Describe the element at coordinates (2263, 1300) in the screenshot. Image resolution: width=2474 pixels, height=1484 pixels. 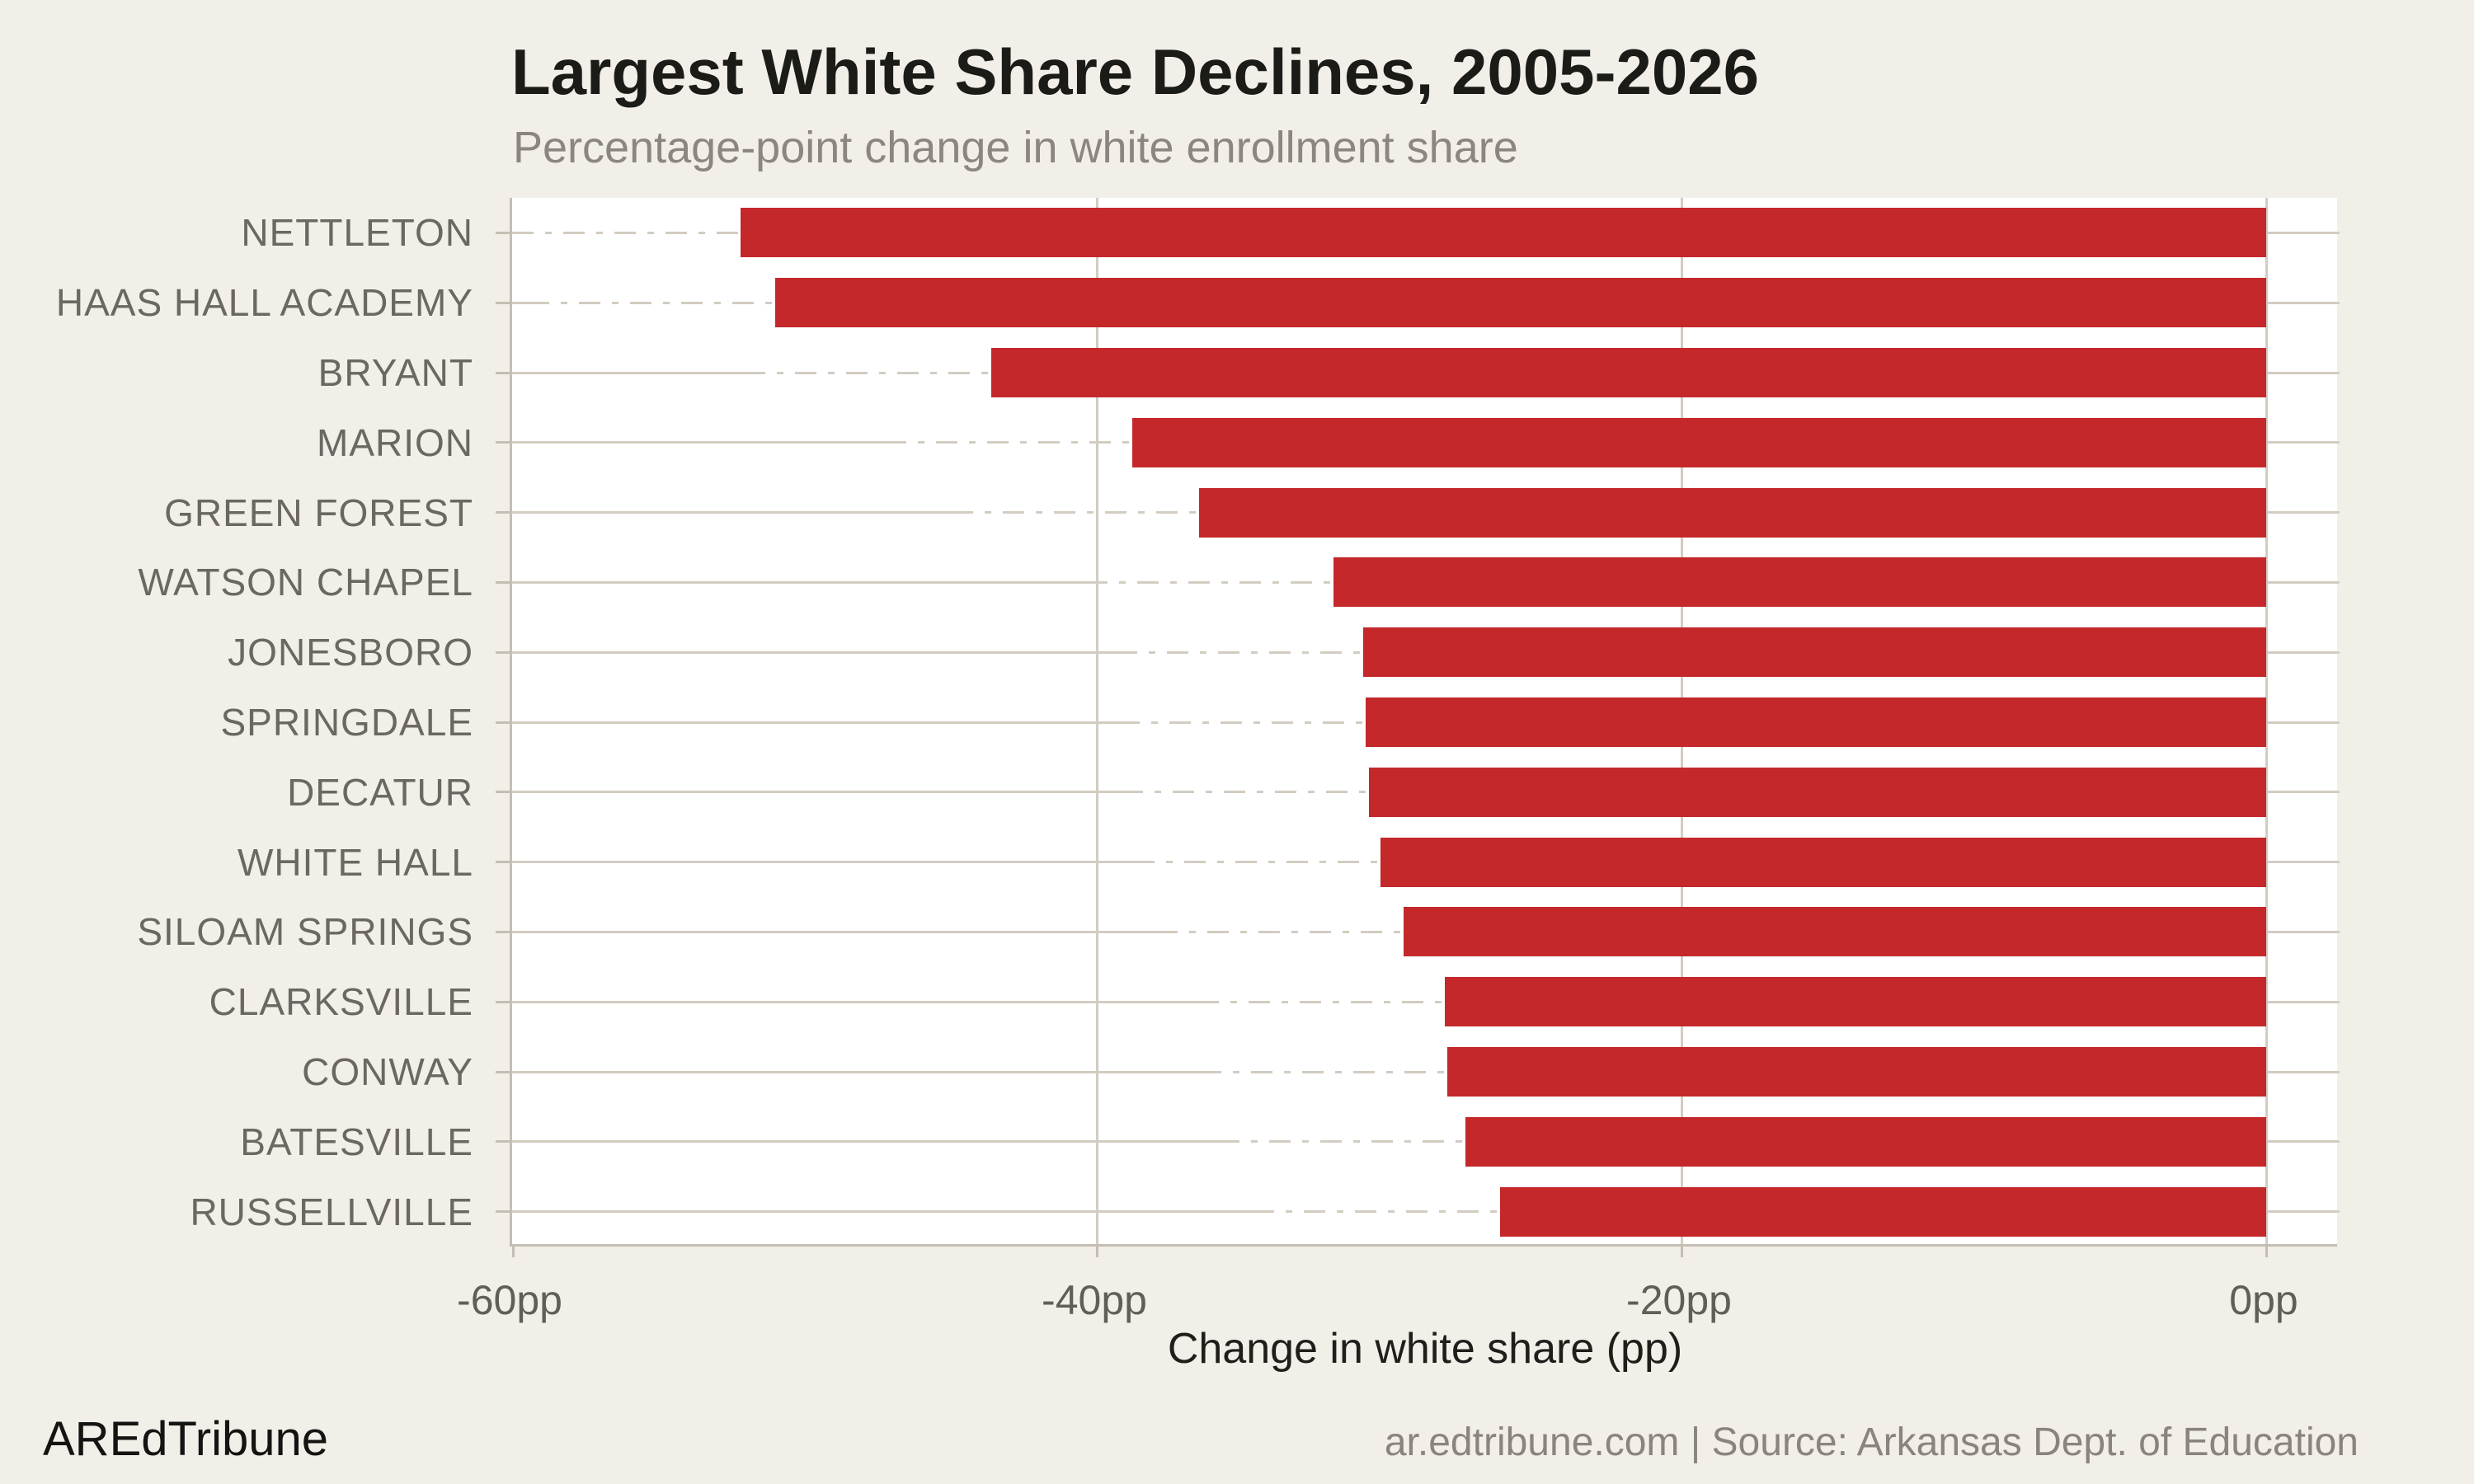
I see `x-tick-label: 0pp` at that location.